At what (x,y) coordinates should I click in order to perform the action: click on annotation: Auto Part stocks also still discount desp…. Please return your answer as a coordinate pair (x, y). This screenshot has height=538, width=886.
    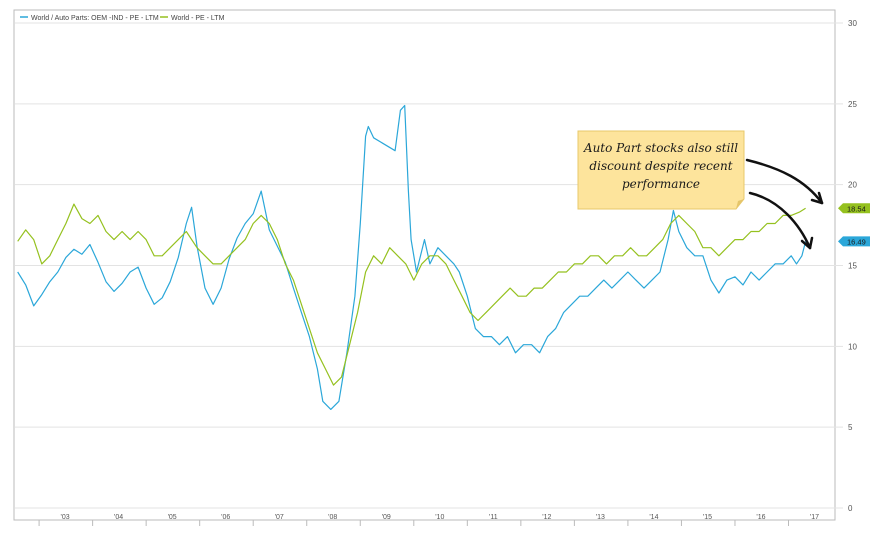
    Looking at the image, I should click on (700, 190).